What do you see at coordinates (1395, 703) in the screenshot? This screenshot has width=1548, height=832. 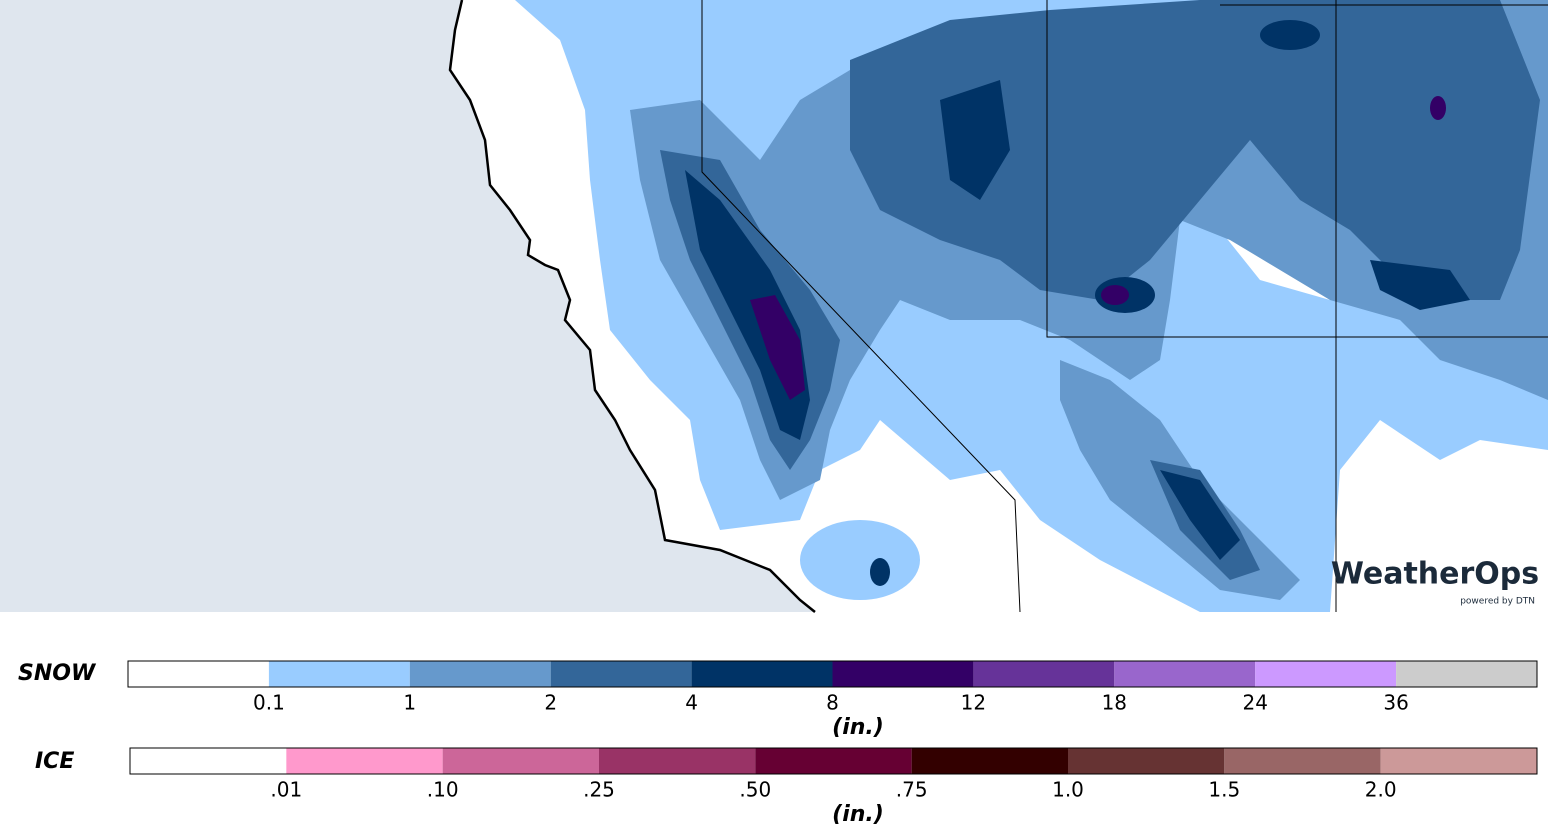 I see `legend-tick-label: 36` at bounding box center [1395, 703].